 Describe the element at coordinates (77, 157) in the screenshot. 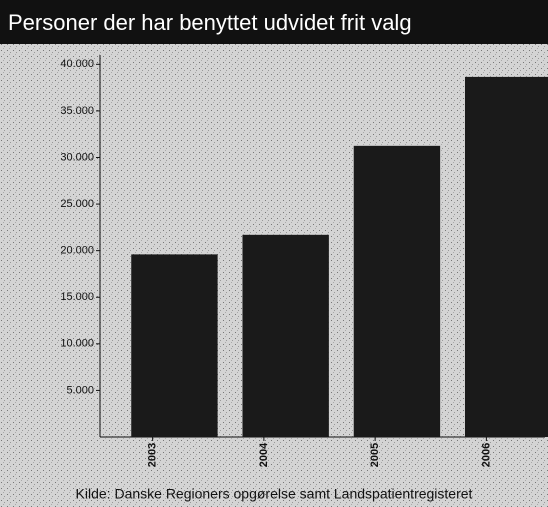

I see `y-tick-label: 30.000` at that location.